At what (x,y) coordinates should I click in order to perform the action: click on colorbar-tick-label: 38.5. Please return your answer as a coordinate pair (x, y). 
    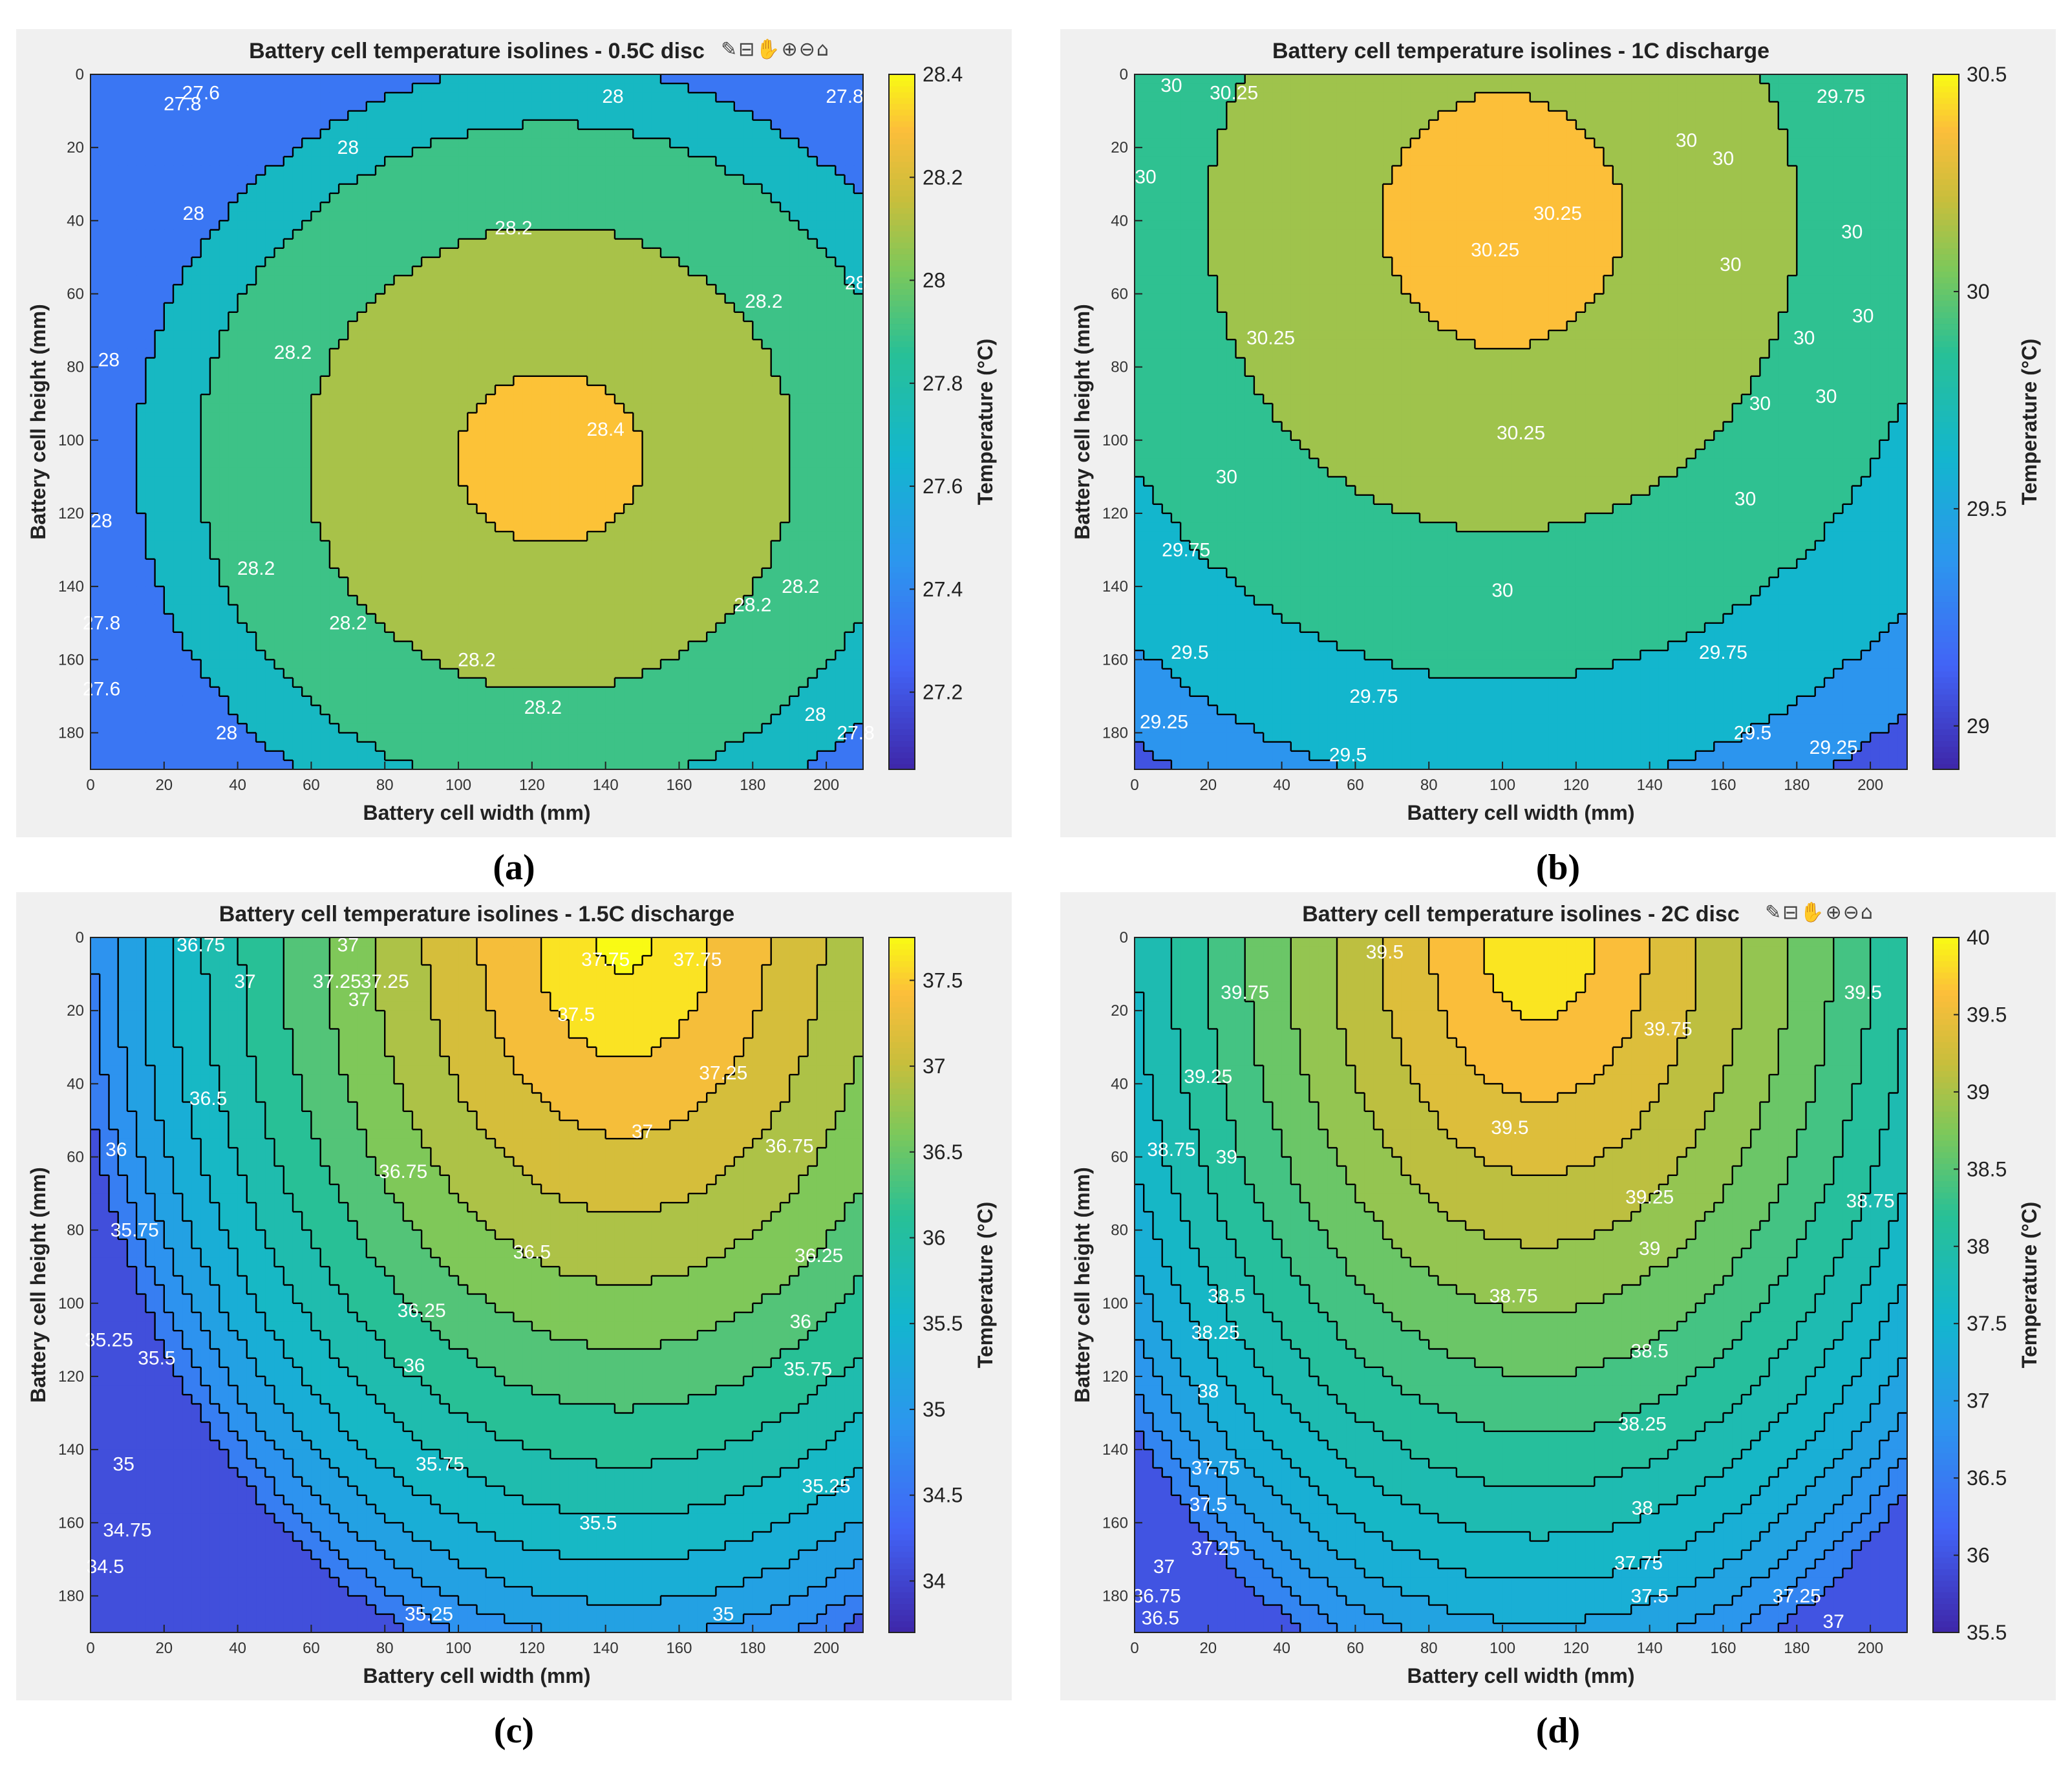
    Looking at the image, I should click on (1987, 1169).